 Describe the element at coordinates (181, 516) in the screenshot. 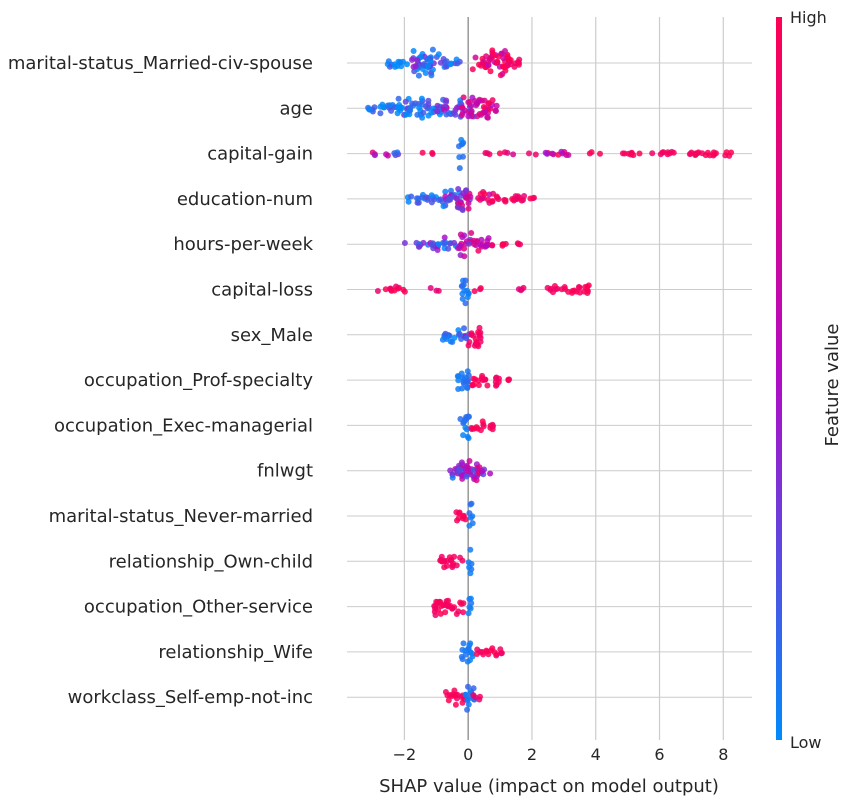

I see `feature-label: marital-status_Never-married` at that location.